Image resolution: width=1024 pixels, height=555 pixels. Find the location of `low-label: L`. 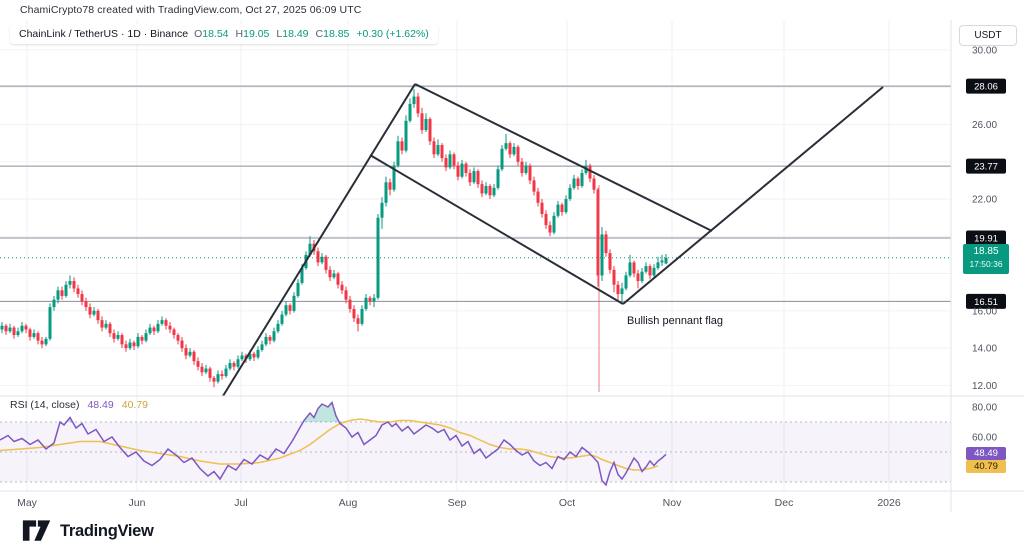

low-label: L is located at coordinates (279, 34).